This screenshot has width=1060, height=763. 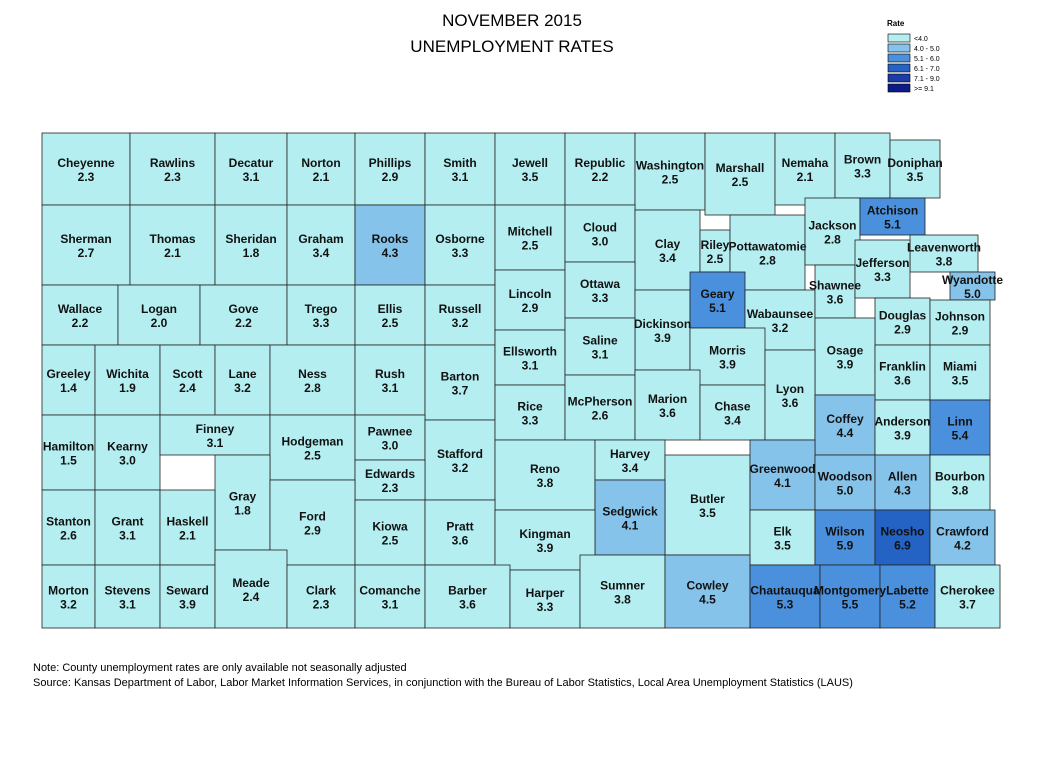 What do you see at coordinates (630, 512) in the screenshot?
I see `county-name: Sedgwick` at bounding box center [630, 512].